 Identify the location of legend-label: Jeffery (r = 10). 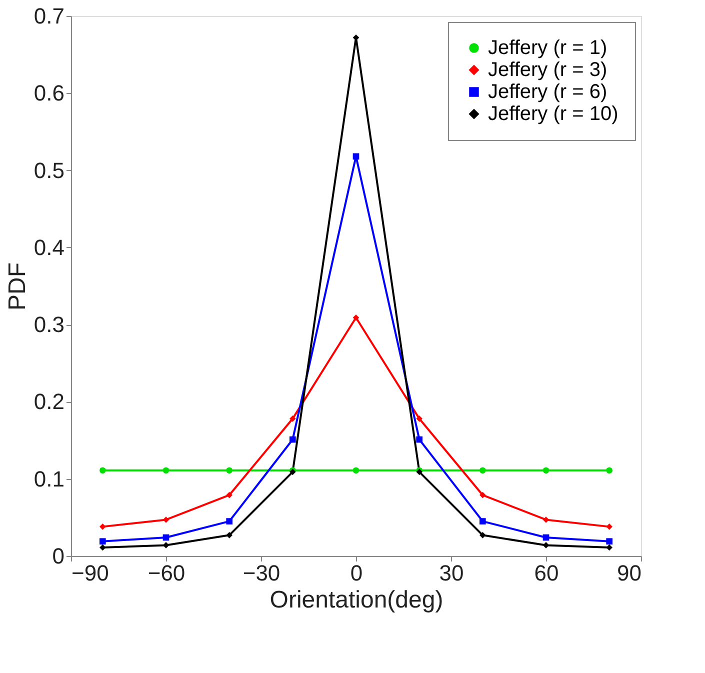
(553, 114).